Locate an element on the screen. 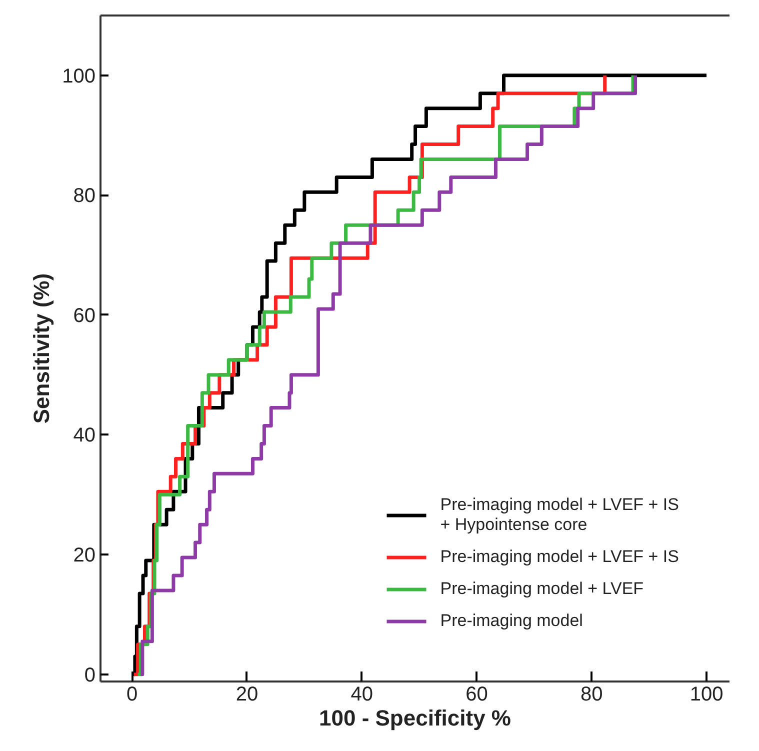 Image resolution: width=759 pixels, height=751 pixels. x-tick-label: 40 is located at coordinates (361, 695).